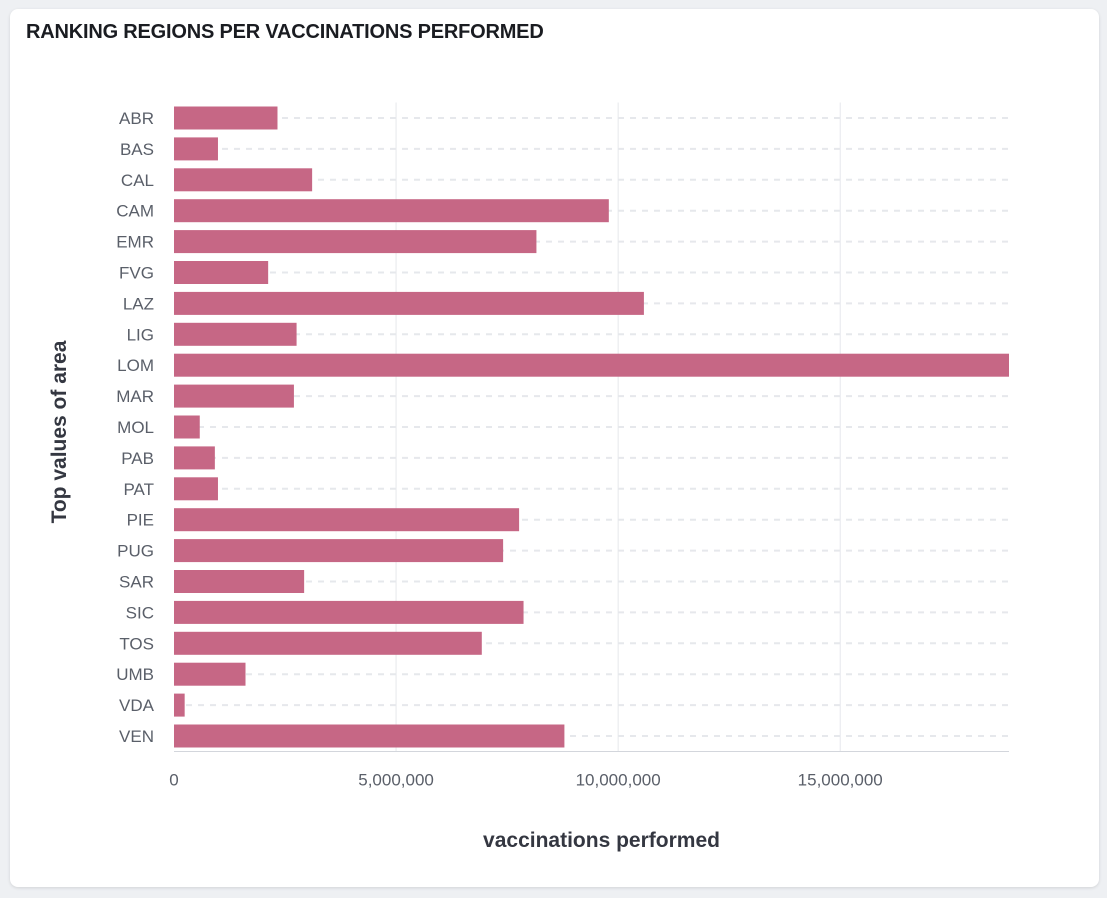 Image resolution: width=1107 pixels, height=898 pixels. Describe the element at coordinates (239, 581) in the screenshot. I see `bar-sar` at that location.